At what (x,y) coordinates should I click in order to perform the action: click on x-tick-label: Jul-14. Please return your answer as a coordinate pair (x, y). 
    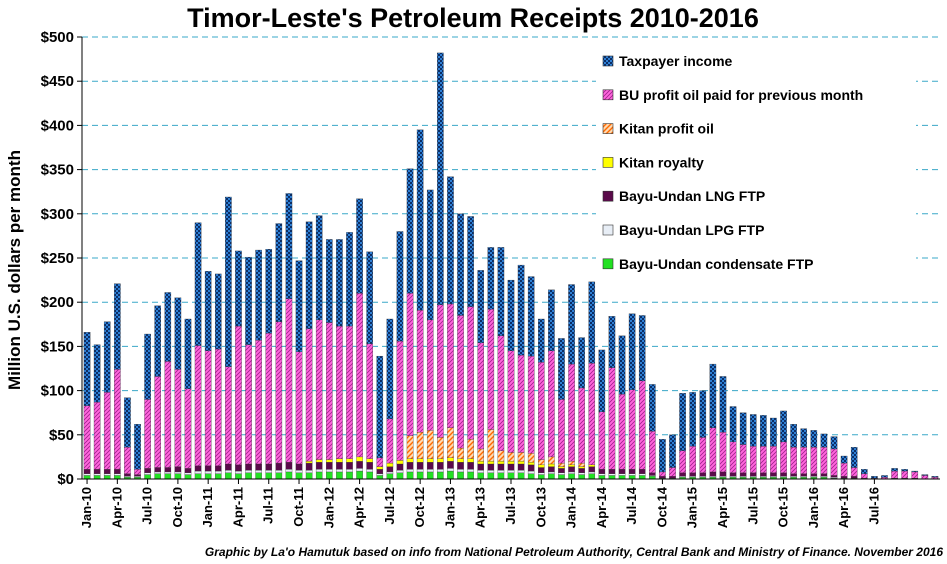
    Looking at the image, I should click on (631, 505).